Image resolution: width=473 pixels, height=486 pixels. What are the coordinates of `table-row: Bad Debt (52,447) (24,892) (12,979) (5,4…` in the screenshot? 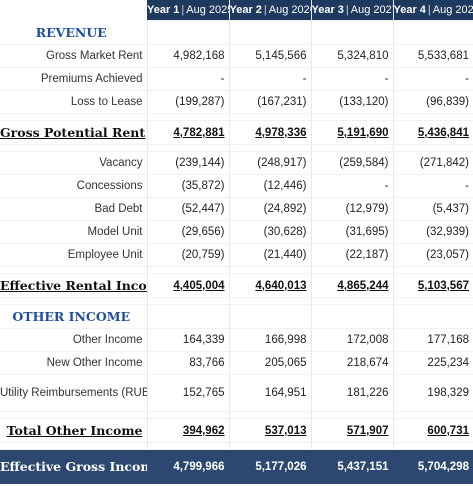 It's located at (236, 209).